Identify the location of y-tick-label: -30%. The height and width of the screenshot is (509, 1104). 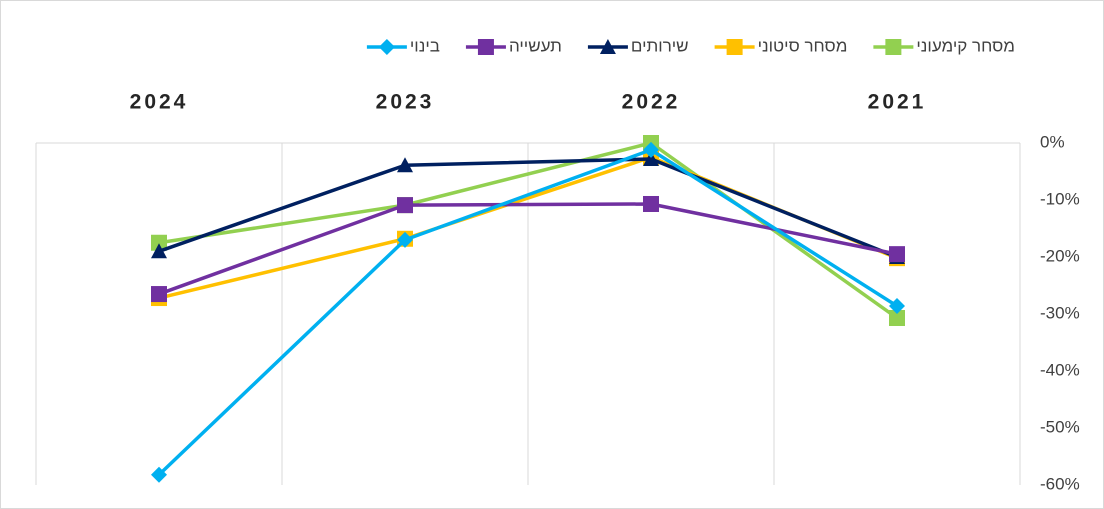
(1060, 312).